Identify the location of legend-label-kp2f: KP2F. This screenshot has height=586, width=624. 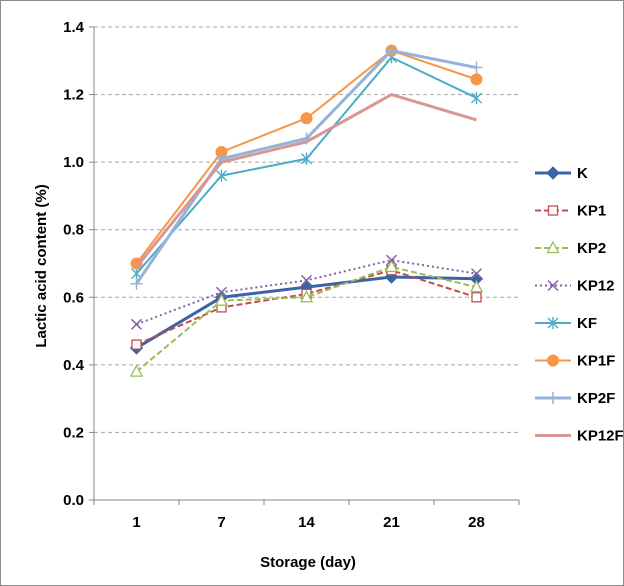
(596, 398).